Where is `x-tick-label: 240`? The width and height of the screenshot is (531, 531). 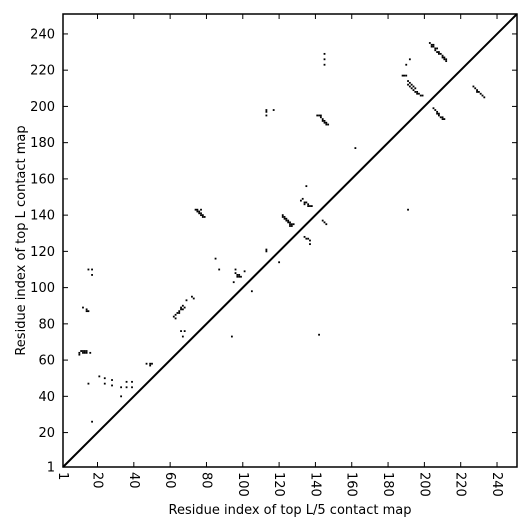
x-tick-label: 240 is located at coordinates (496, 484).